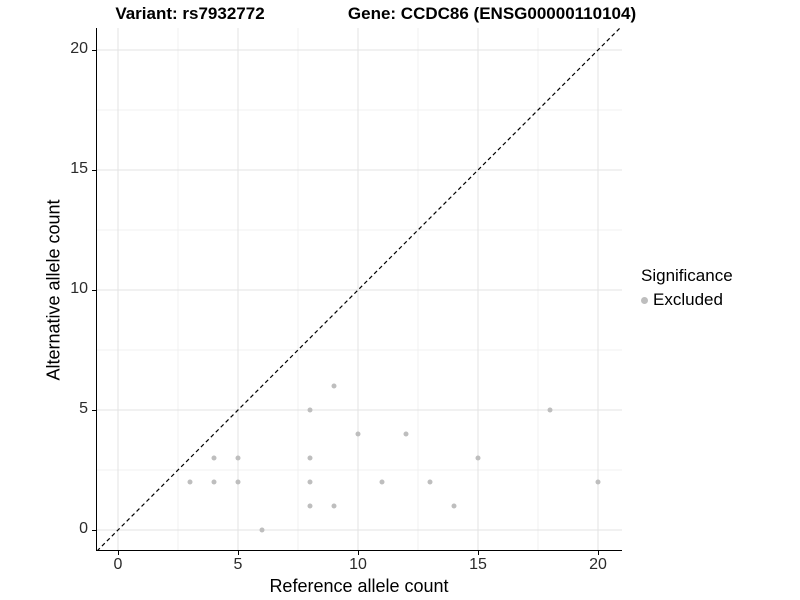 Image resolution: width=800 pixels, height=600 pixels. Describe the element at coordinates (492, 13) in the screenshot. I see `plot-title-gene: Gene: CCDC86 (ENSG00000110104)` at that location.